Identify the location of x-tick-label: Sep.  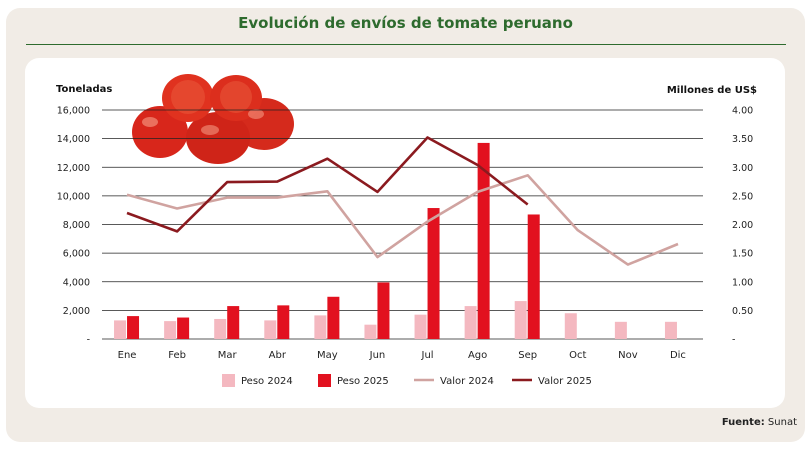
(527, 355).